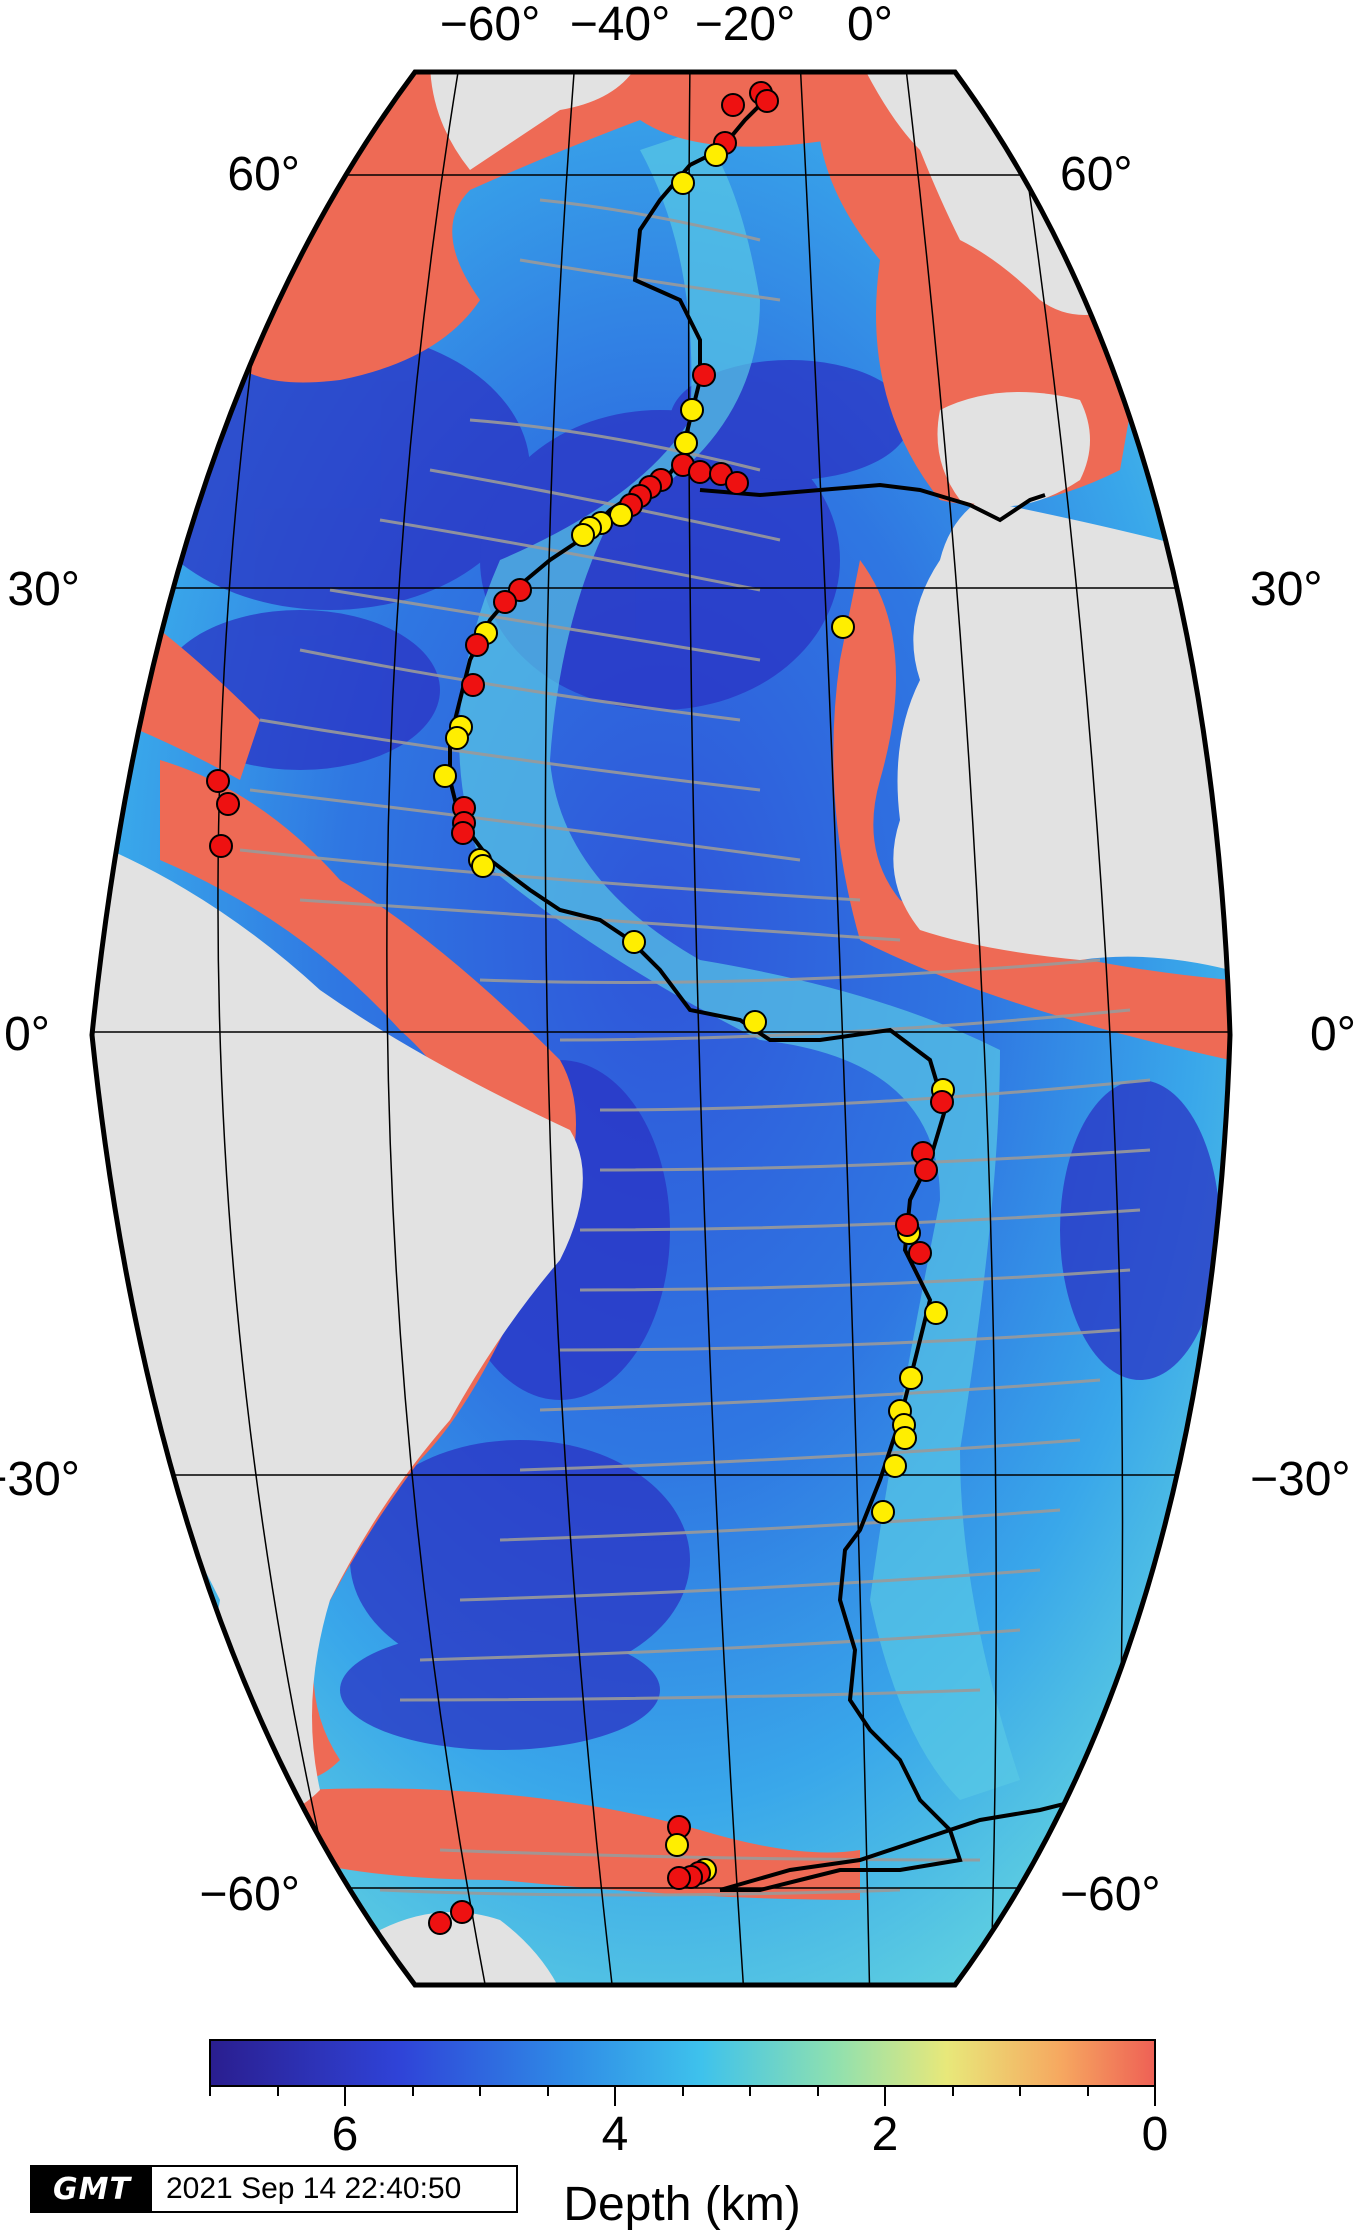 The height and width of the screenshot is (2234, 1365). I want to click on azores-gibraltar-ridge, so click(872, 502).